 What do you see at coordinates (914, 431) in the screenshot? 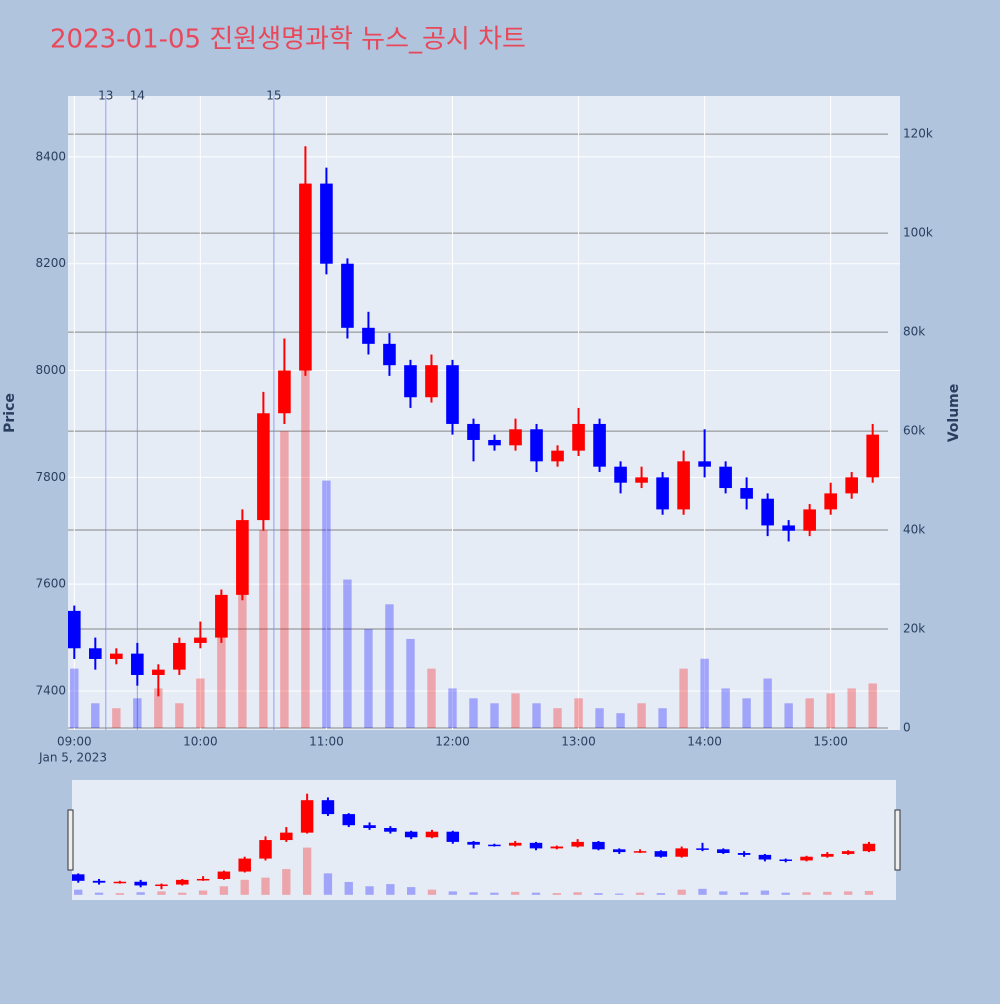
I see `y2-tick-label: 60k` at bounding box center [914, 431].